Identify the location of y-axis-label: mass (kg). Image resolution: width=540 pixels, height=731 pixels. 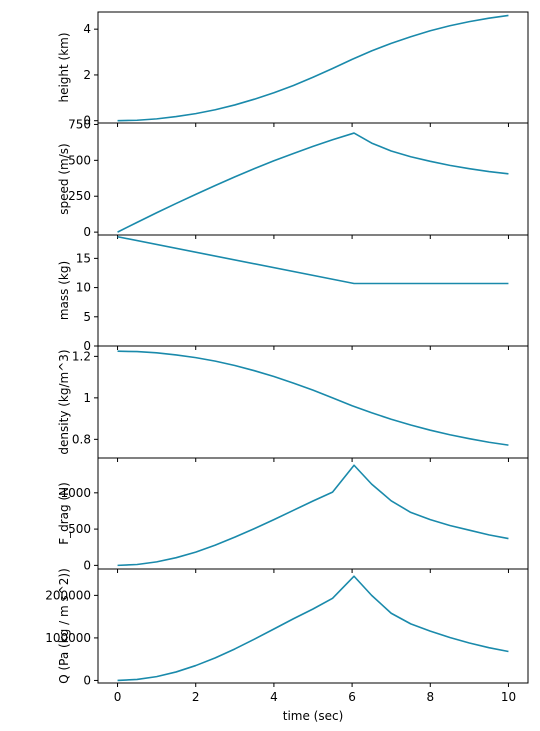
(64, 290).